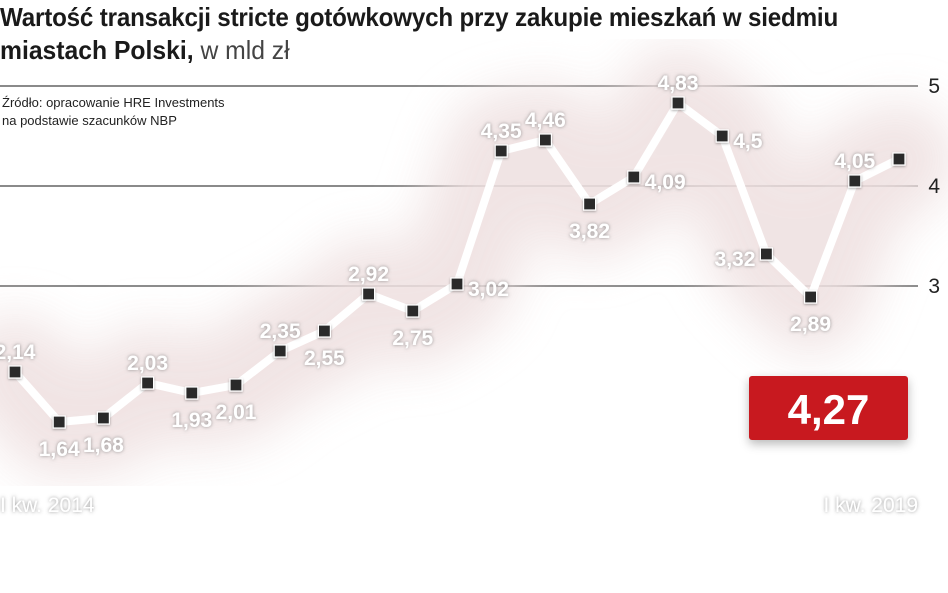 Image resolution: width=948 pixels, height=593 pixels. Describe the element at coordinates (678, 83) in the screenshot. I see `data-label-16: 4,83` at that location.